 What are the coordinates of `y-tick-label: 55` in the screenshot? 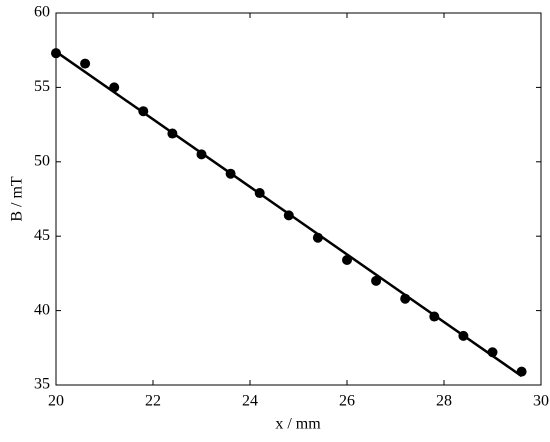 It's located at (42, 86).